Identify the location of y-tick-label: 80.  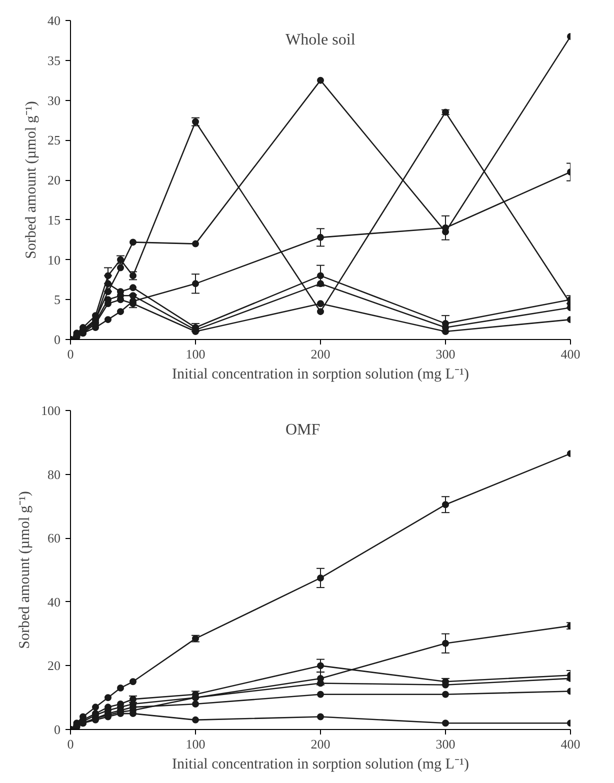
(54, 474).